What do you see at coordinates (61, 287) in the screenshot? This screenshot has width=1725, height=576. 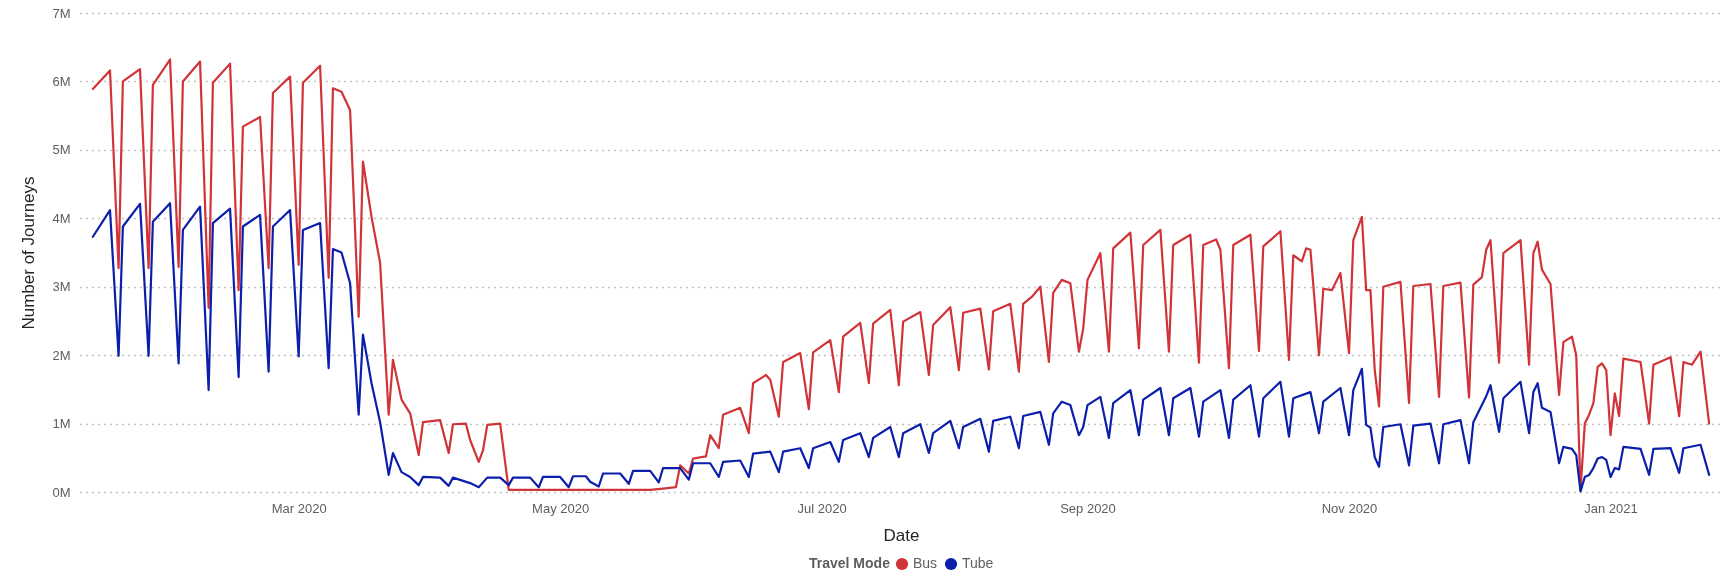 I see `y-tick-label: 3M` at bounding box center [61, 287].